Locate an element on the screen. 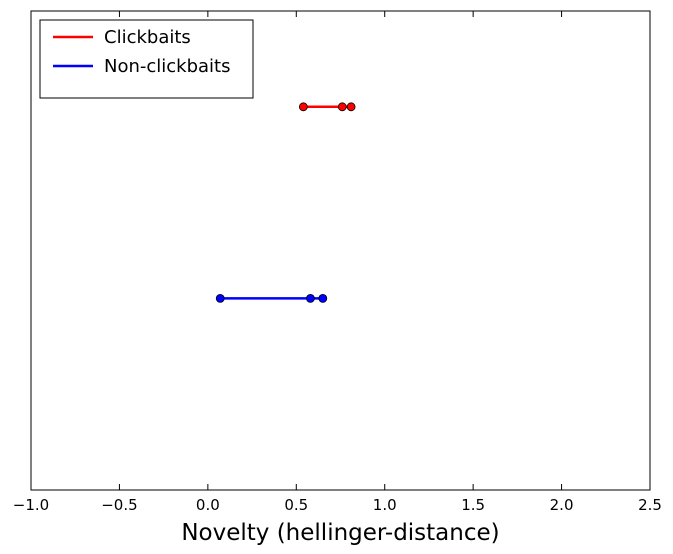 This screenshot has width=673, height=554. x-tick-label: 0.5 is located at coordinates (296, 505).